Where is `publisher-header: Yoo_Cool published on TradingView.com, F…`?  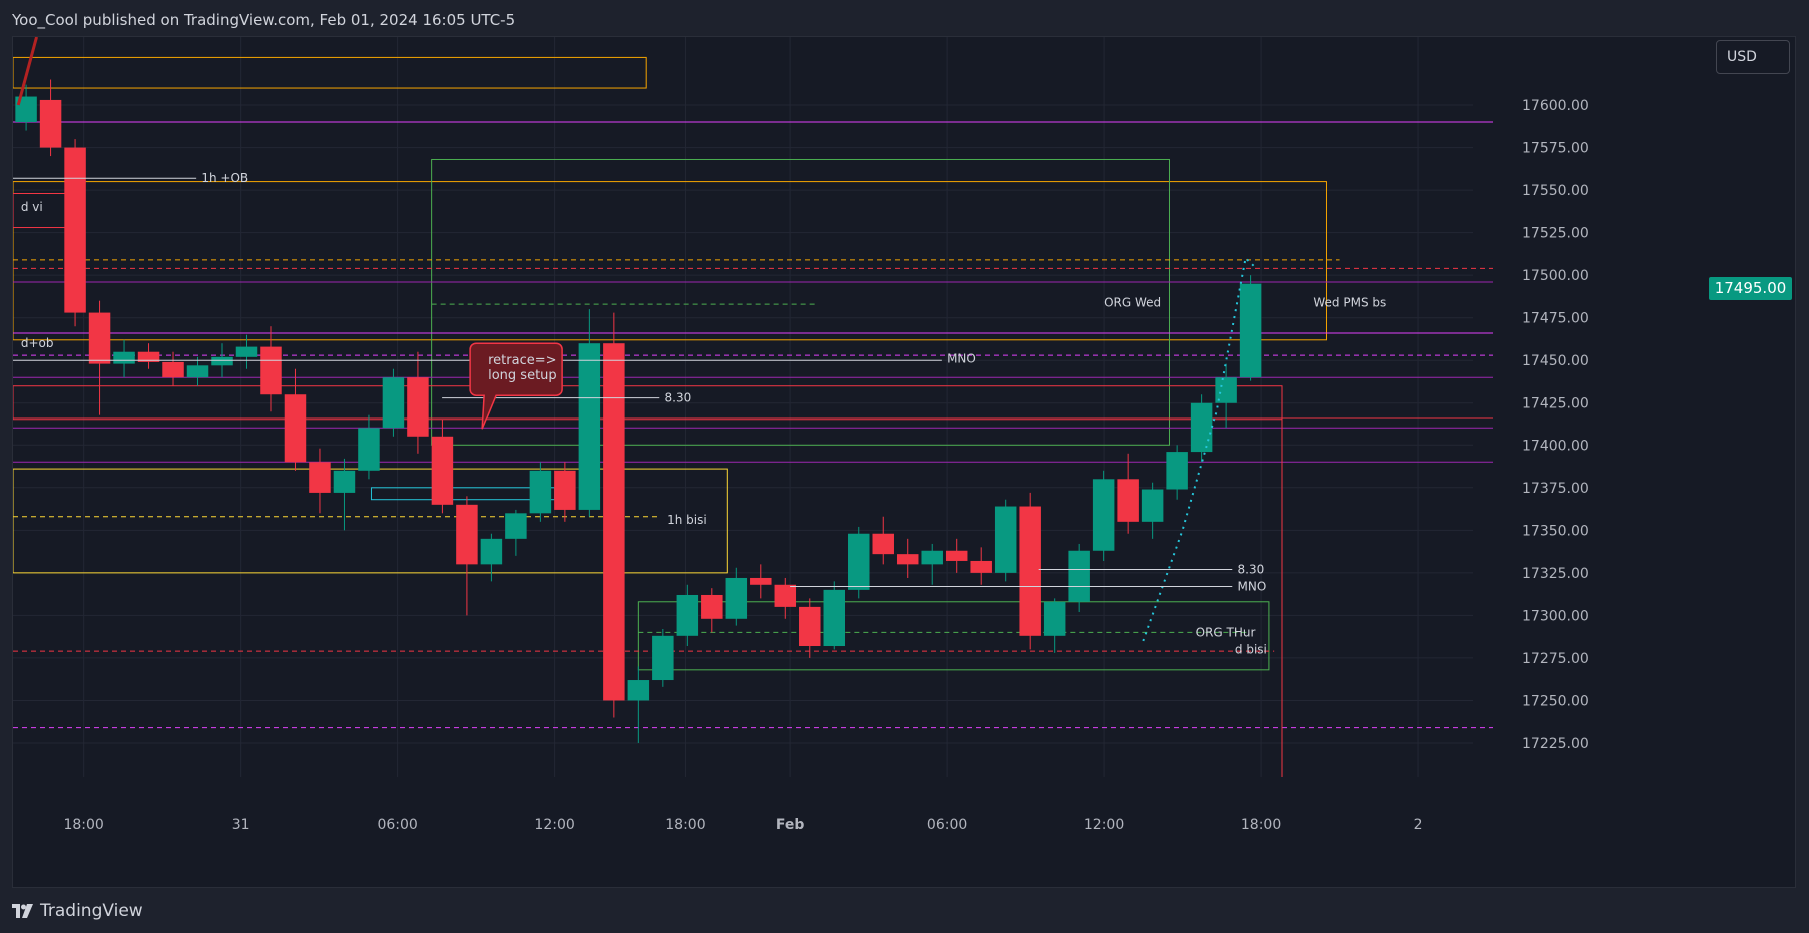 publisher-header: Yoo_Cool published on TradingView.com, F… is located at coordinates (904, 18).